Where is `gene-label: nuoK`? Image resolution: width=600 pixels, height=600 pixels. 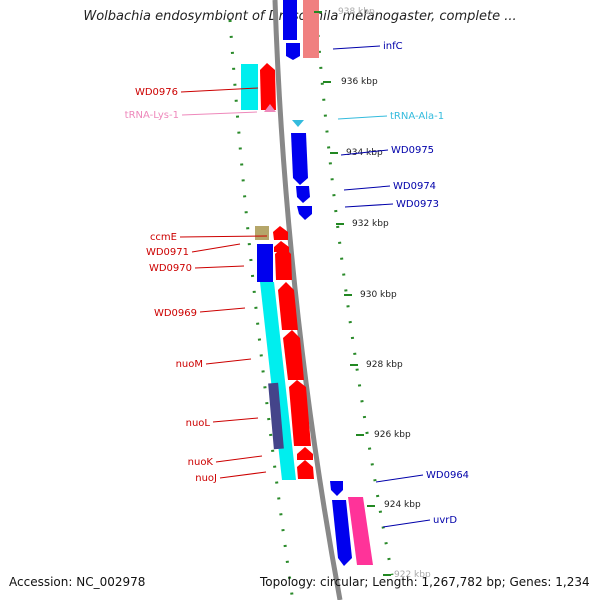 gene-label: nuoK is located at coordinates (201, 462).